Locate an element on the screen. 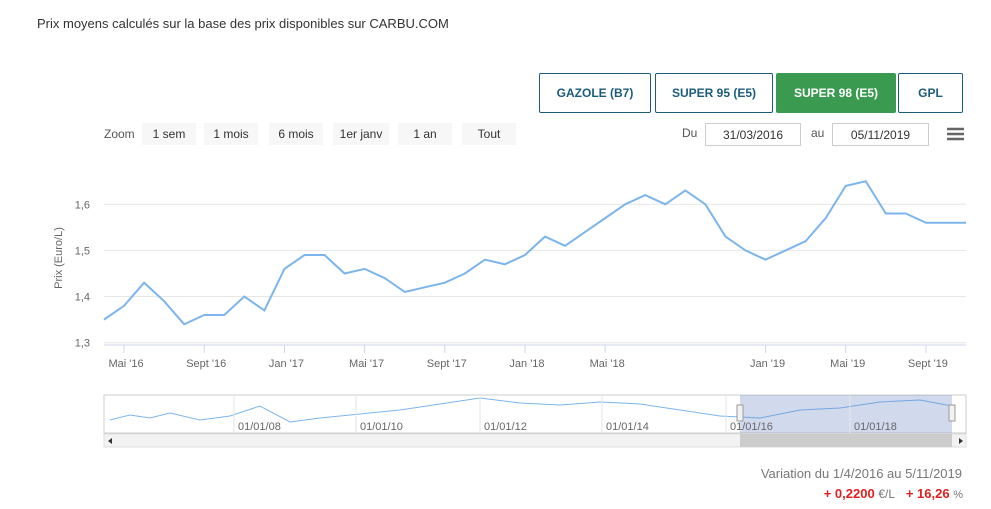 Image resolution: width=991 pixels, height=509 pixels. to-label: au is located at coordinates (818, 133).